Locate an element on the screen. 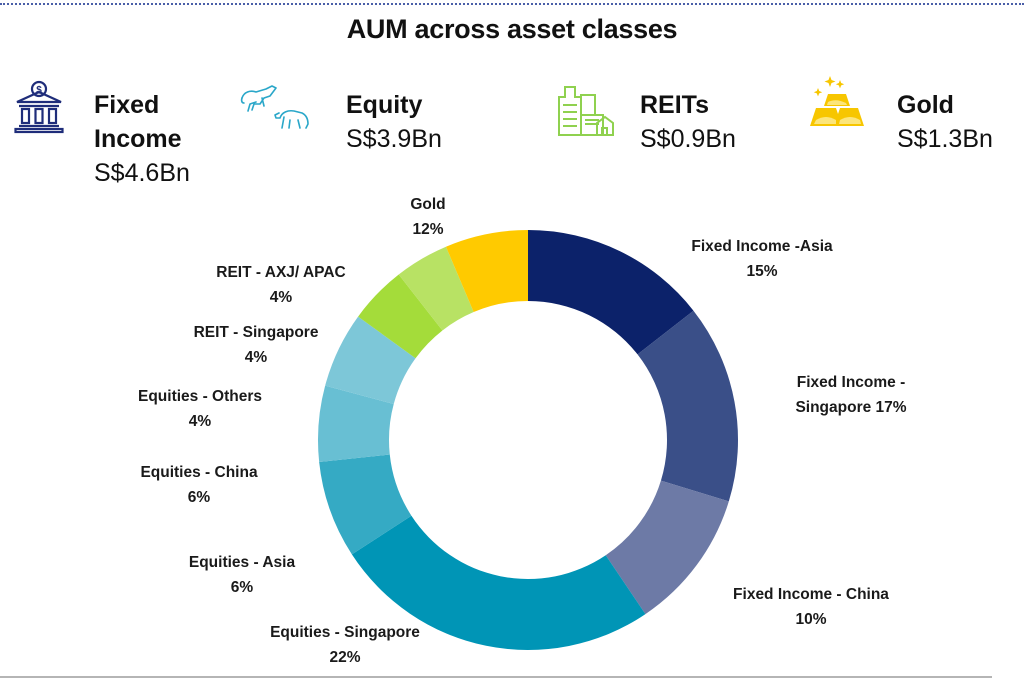 The height and width of the screenshot is (682, 1024). donut-slice-fixed-income-asia is located at coordinates (611, 292).